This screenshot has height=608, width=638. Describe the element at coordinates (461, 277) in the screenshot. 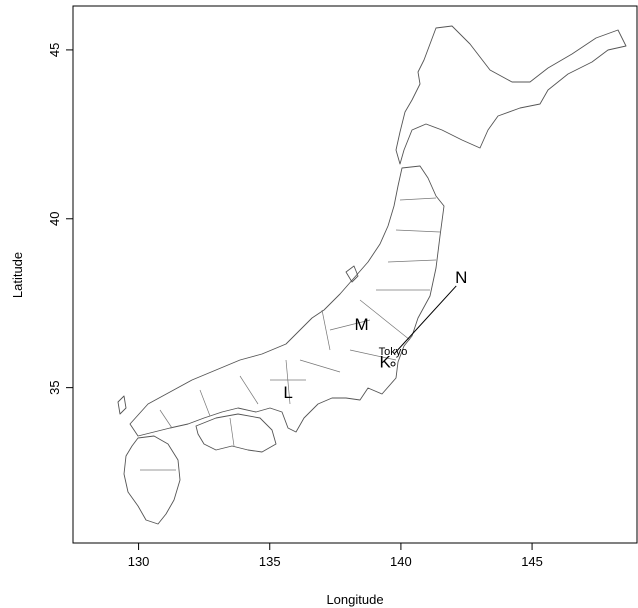

I see `region-label-n: N` at that location.